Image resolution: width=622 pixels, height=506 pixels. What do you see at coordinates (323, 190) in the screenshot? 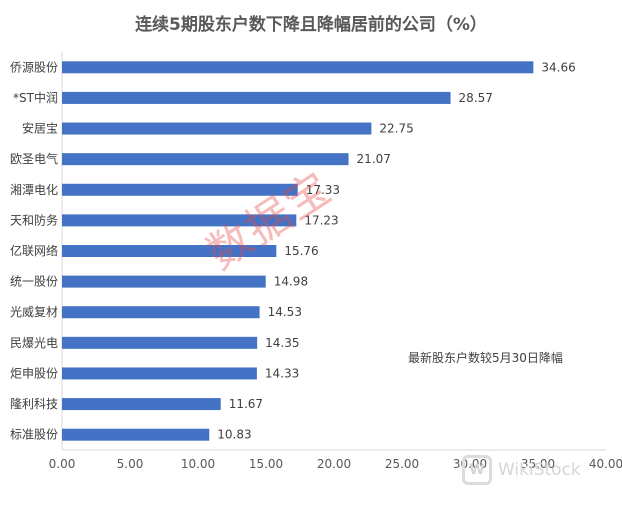
I see `value-label: 17.33` at bounding box center [323, 190].